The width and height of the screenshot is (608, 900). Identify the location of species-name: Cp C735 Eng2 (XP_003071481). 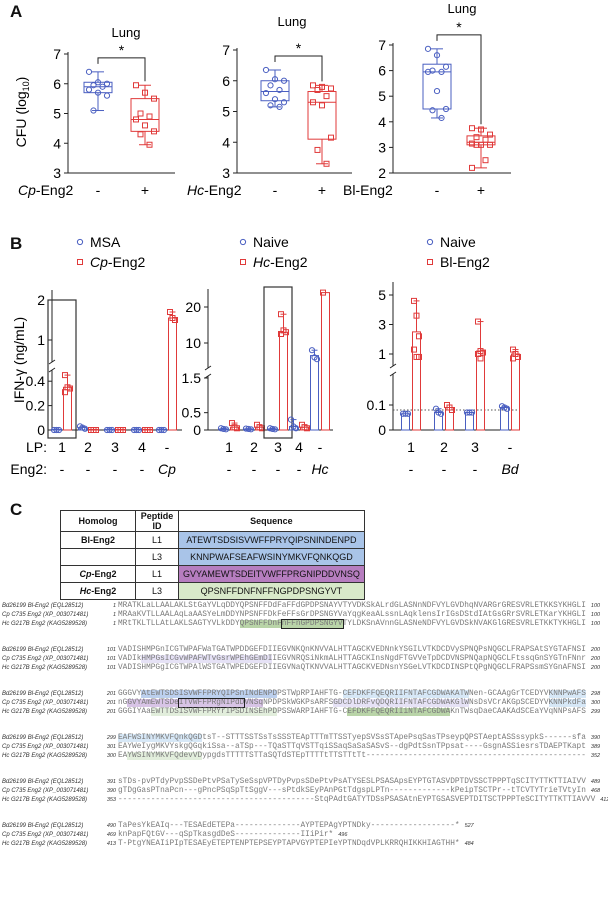
(45, 659).